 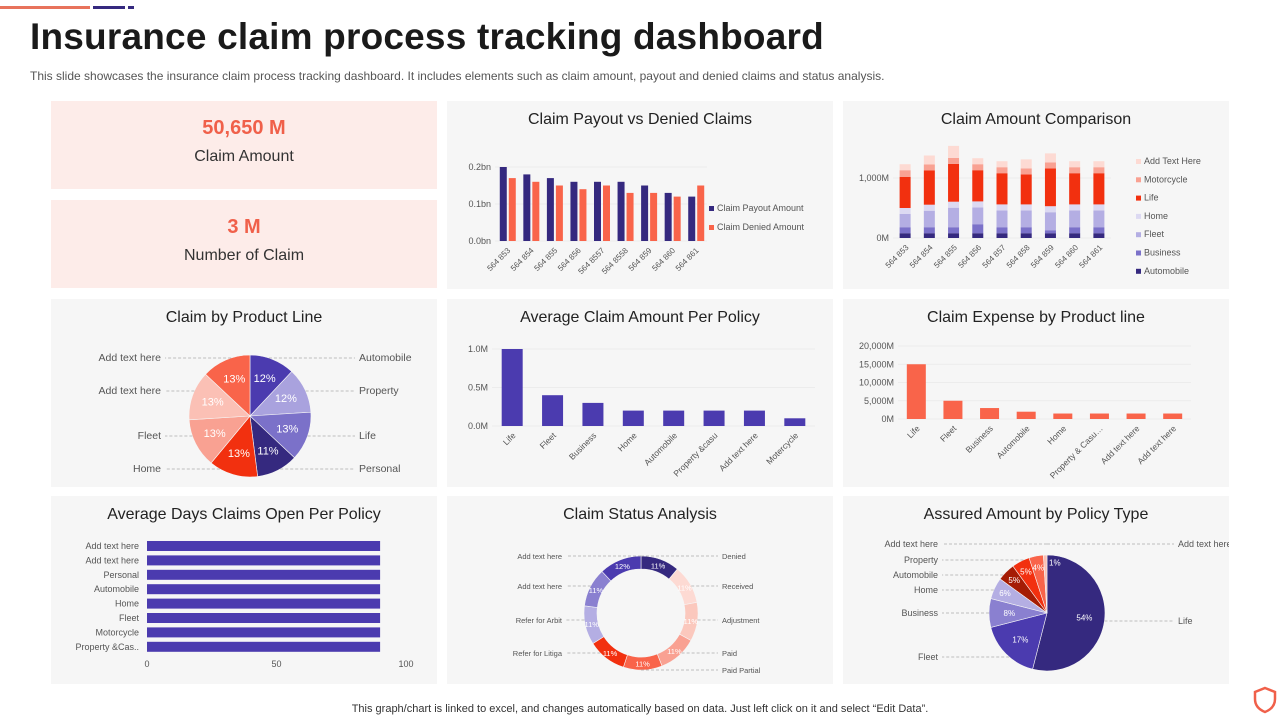 What do you see at coordinates (622, 566) in the screenshot?
I see `slice-percent: 12%` at bounding box center [622, 566].